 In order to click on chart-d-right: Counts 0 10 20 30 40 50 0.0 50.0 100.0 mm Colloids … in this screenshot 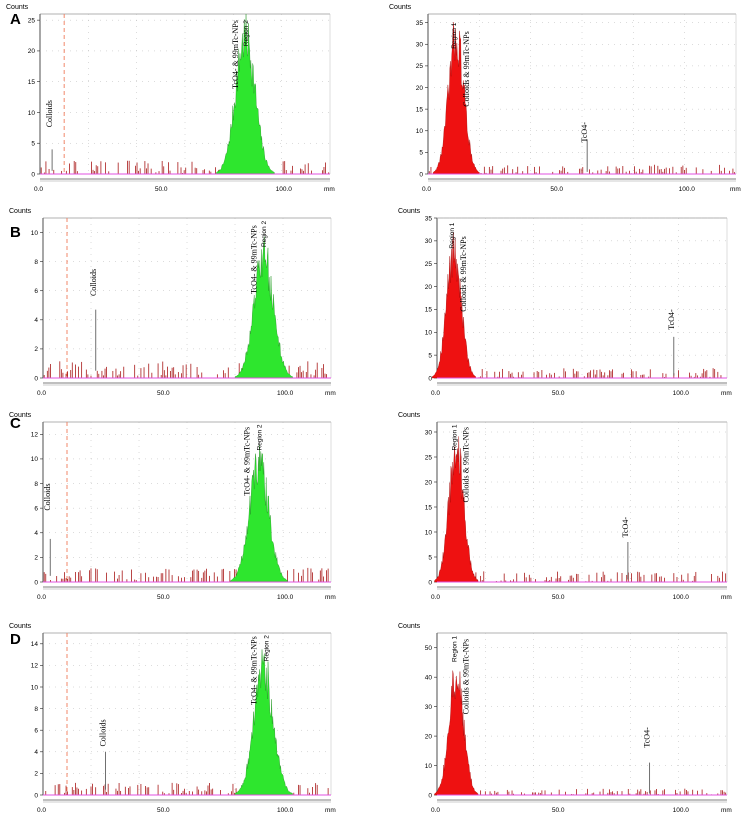, I will do `click(565, 718)`.